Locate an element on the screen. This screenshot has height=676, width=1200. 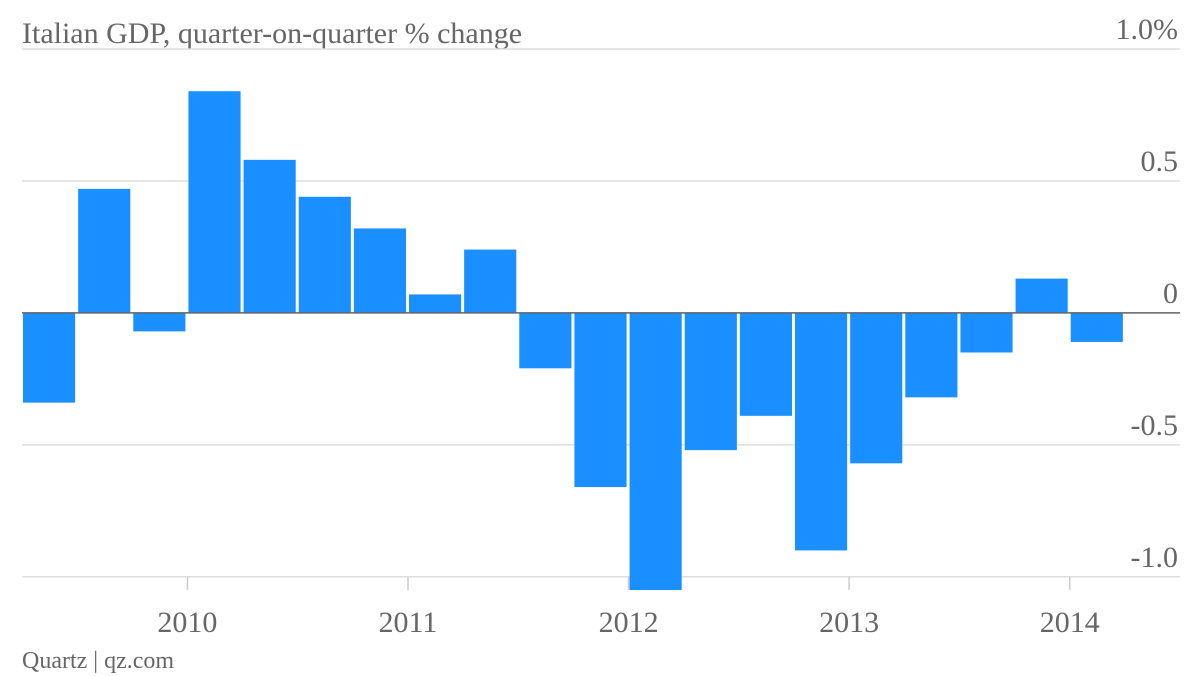
chart-title: Italian GDP, quarter-on-quarter % change is located at coordinates (272, 33).